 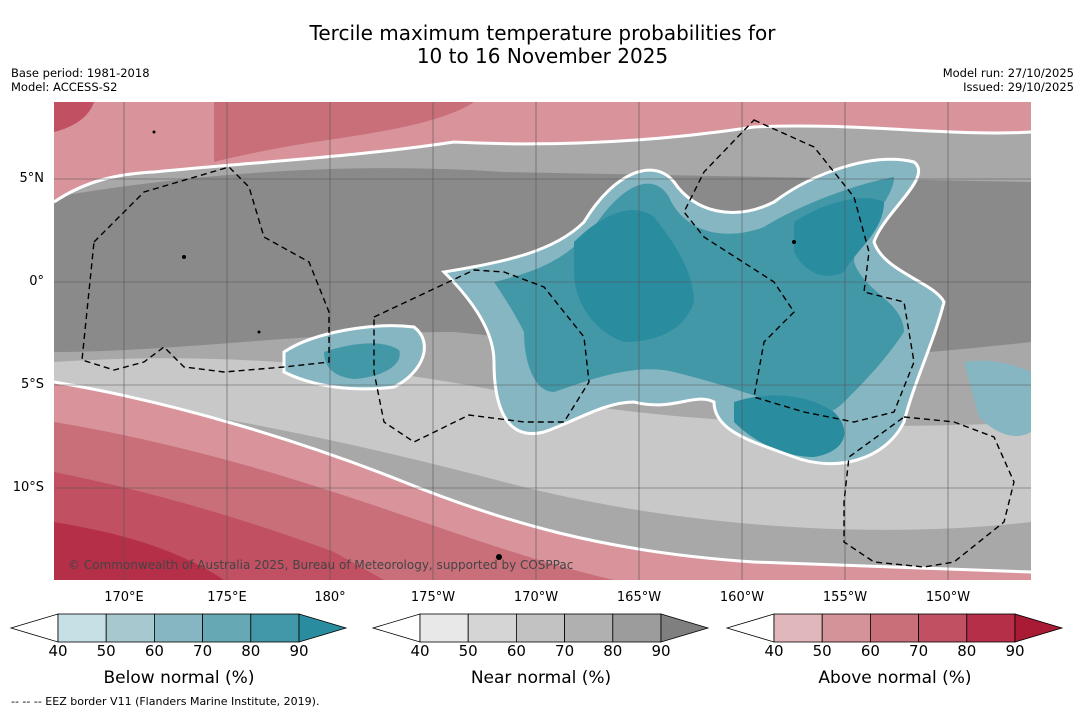 I want to click on lon-label-155w: 155°W, so click(x=845, y=597).